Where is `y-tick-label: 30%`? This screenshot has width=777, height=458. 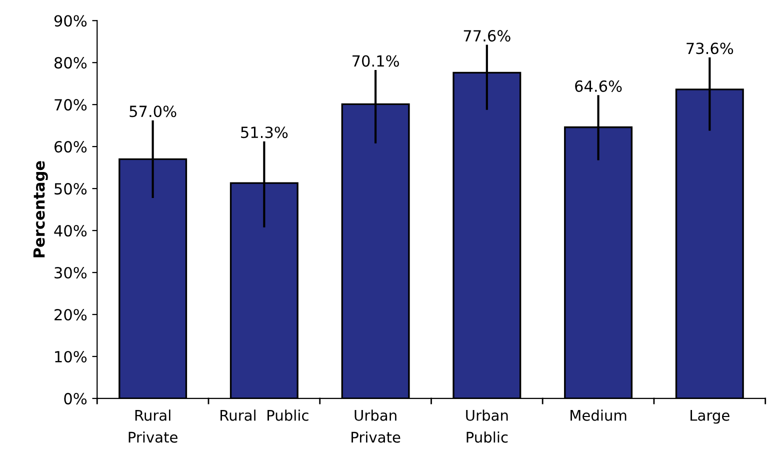
y-tick-label: 30% is located at coordinates (70, 272).